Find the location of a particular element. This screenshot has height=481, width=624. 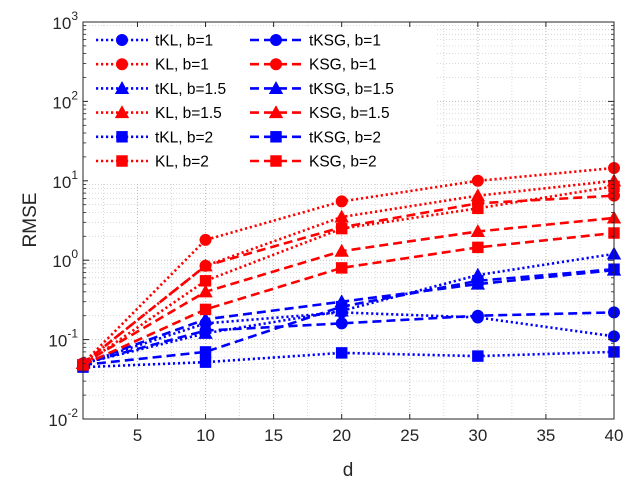

legend-entry: tKL, b=1.5 is located at coordinates (161, 89).